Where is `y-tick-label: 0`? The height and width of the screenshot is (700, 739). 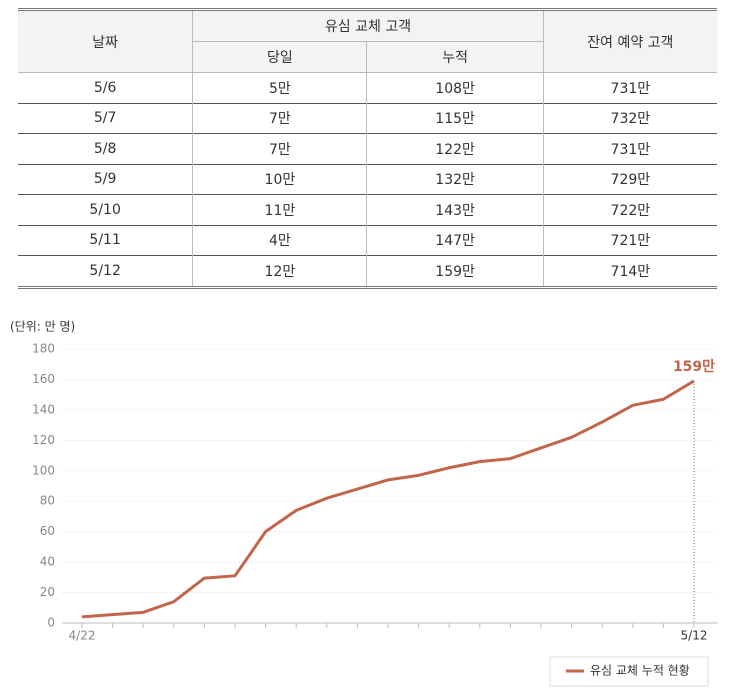 y-tick-label: 0 is located at coordinates (51, 623).